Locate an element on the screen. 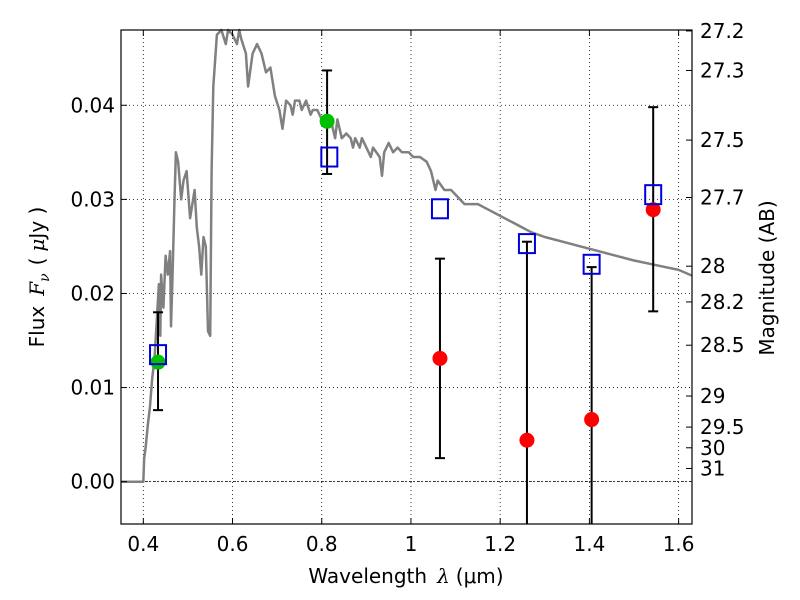 The height and width of the screenshot is (600, 800). x-tick-label: 0.4 is located at coordinates (143, 544).